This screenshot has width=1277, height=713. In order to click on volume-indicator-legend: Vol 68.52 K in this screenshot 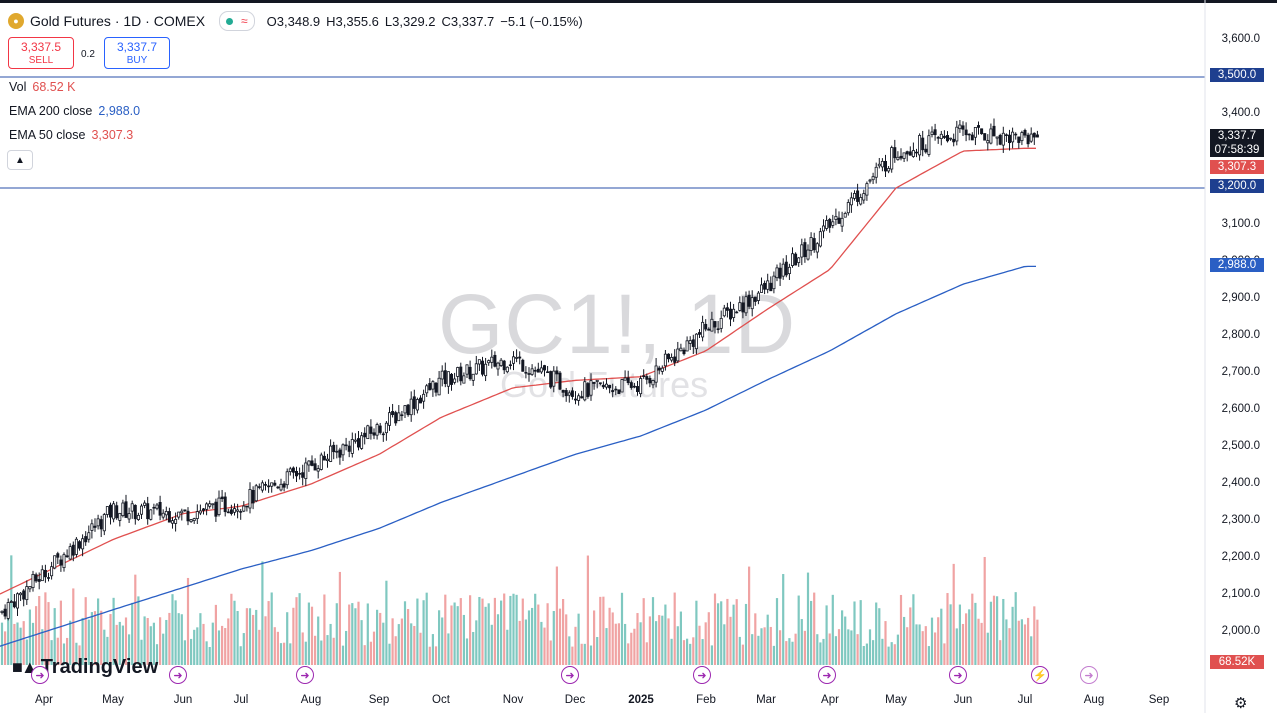, I will do `click(42, 87)`.